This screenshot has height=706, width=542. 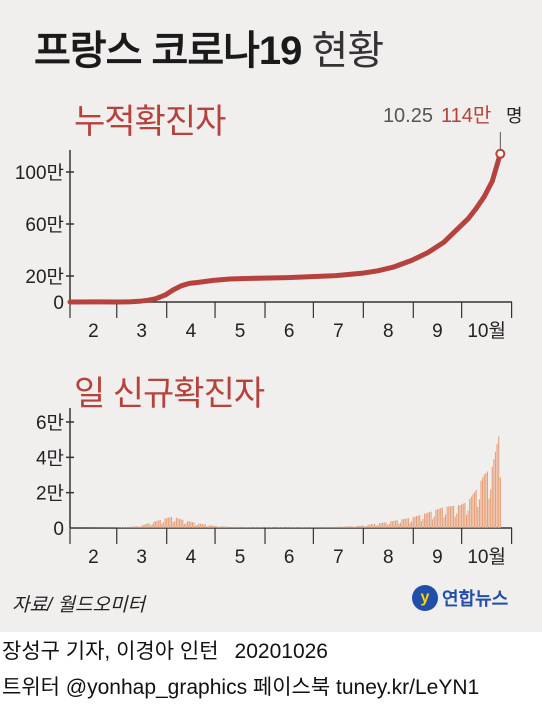 What do you see at coordinates (191, 557) in the screenshot?
I see `x-tick-label-1: 4` at bounding box center [191, 557].